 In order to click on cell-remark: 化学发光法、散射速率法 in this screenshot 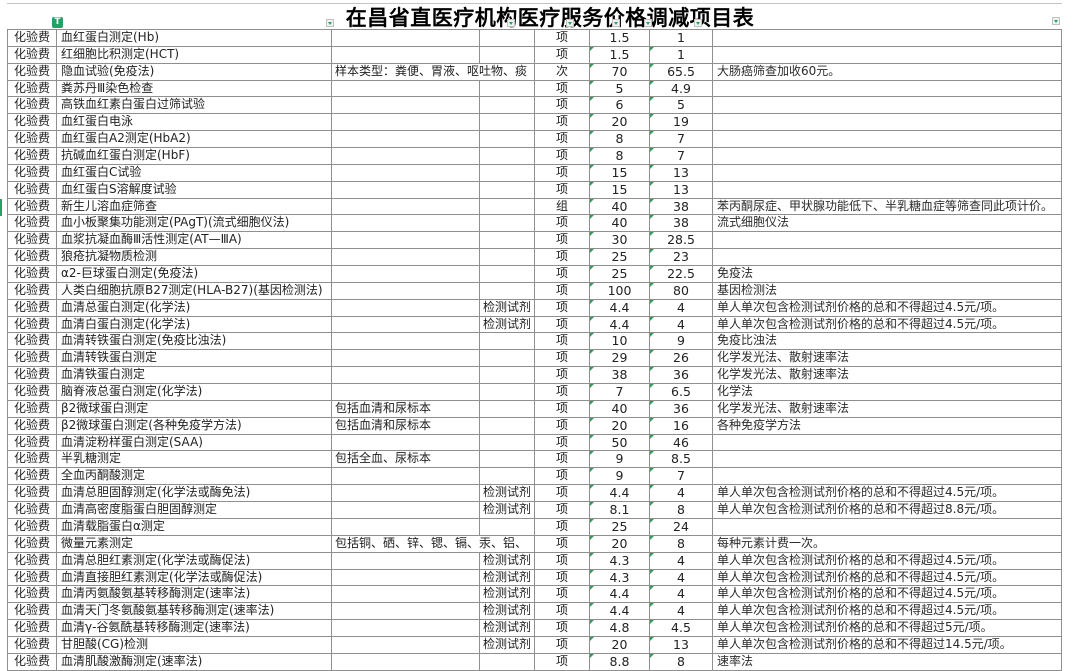, I will do `click(887, 375)`.